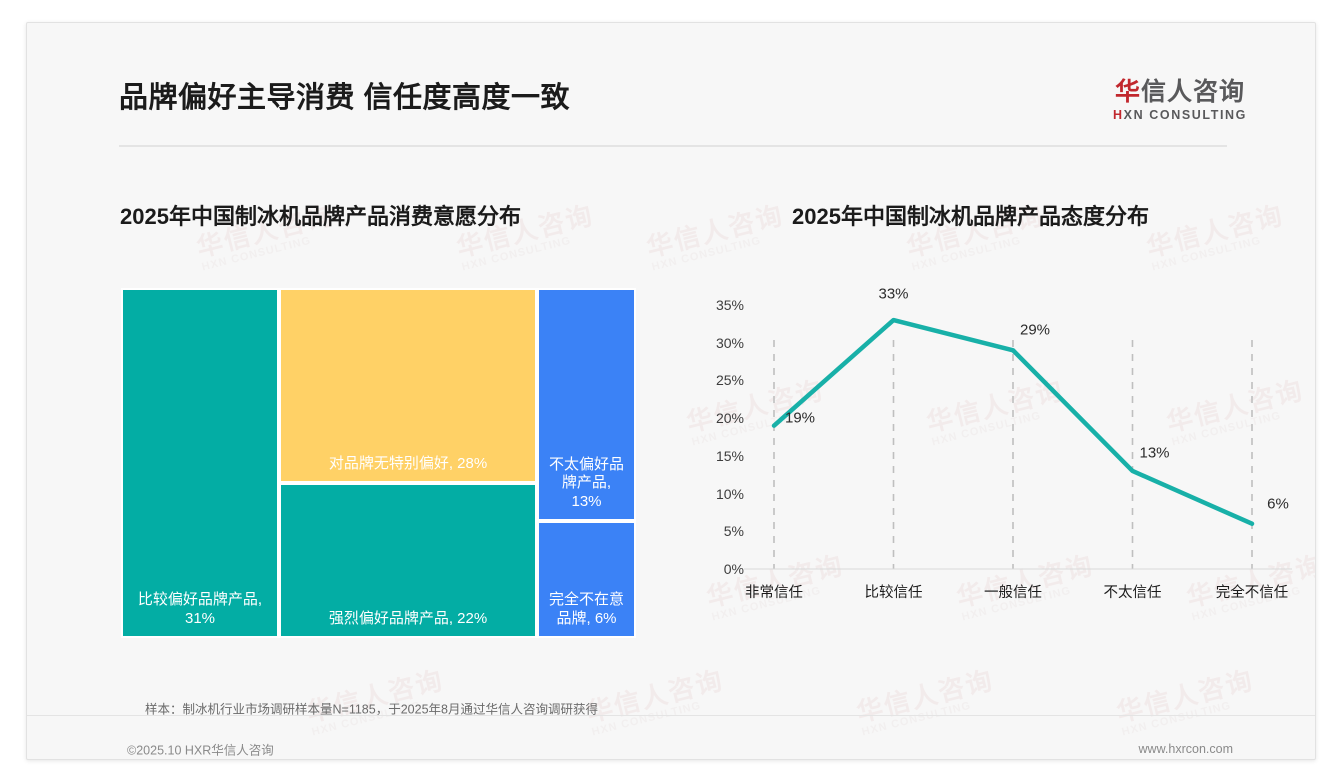 This screenshot has height=780, width=1340. Describe the element at coordinates (1154, 453) in the screenshot. I see `data-point-label: 13%` at that location.